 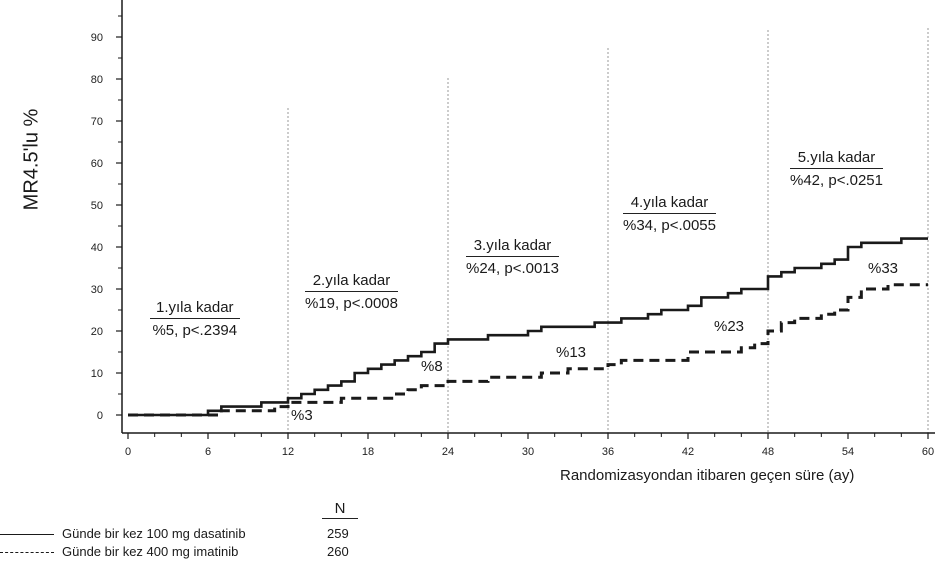 What do you see at coordinates (448, 452) in the screenshot?
I see `x-tick-label: 24` at bounding box center [448, 452].